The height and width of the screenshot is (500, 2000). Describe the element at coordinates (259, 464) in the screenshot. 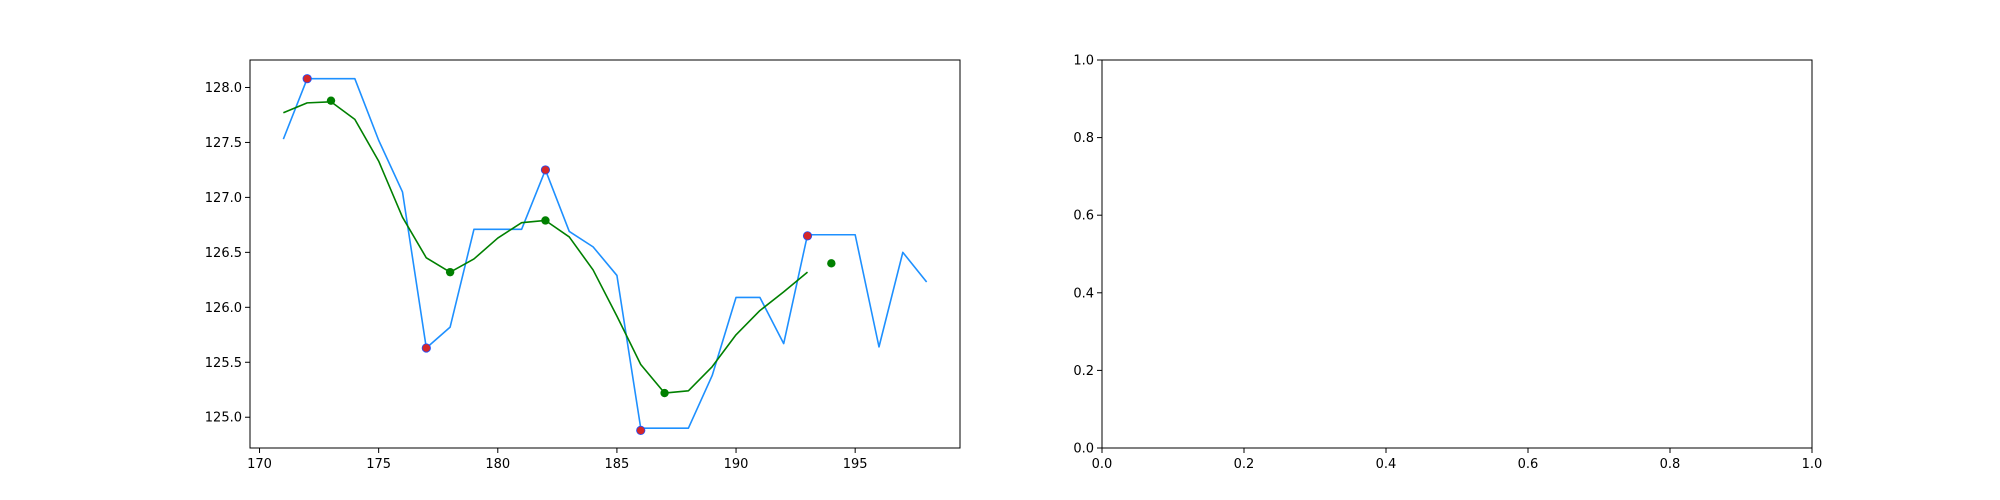

I see `chart-left-x-tick-label-0: 170` at that location.